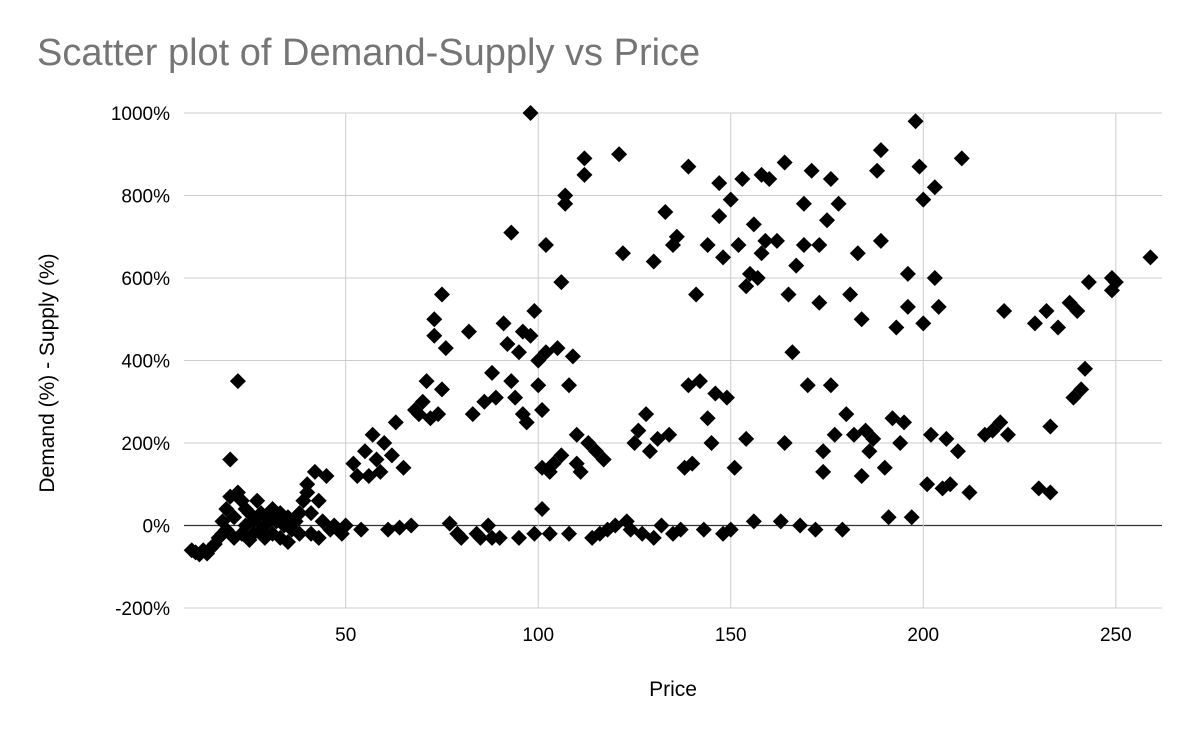 The height and width of the screenshot is (742, 1200). What do you see at coordinates (1116, 635) in the screenshot?
I see `x-tick-label: 250` at bounding box center [1116, 635].